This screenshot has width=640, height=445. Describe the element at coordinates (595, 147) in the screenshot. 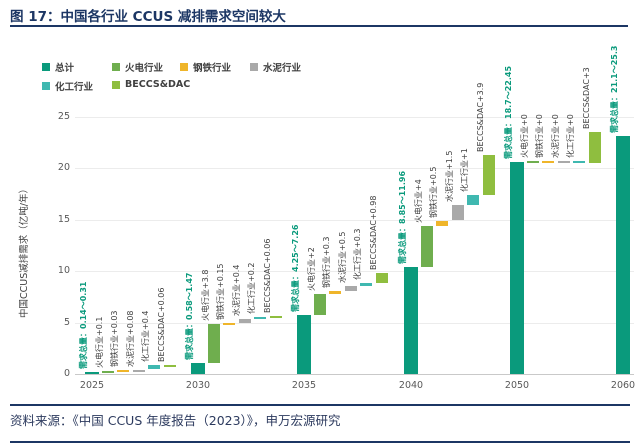

I see `increment-bar-beccs-2050` at that location.